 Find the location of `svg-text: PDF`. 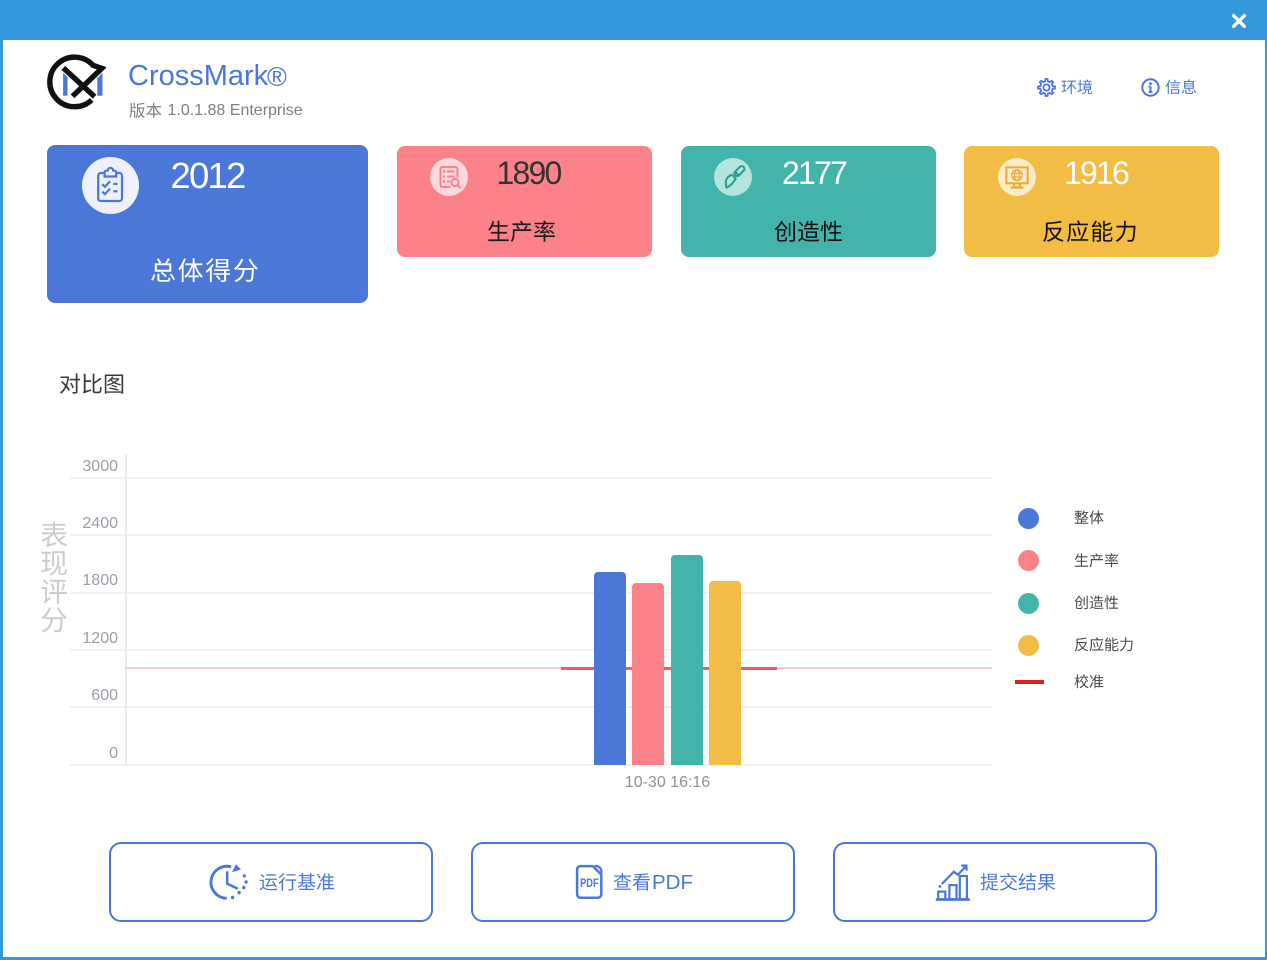

svg-text: PDF is located at coordinates (589, 883).